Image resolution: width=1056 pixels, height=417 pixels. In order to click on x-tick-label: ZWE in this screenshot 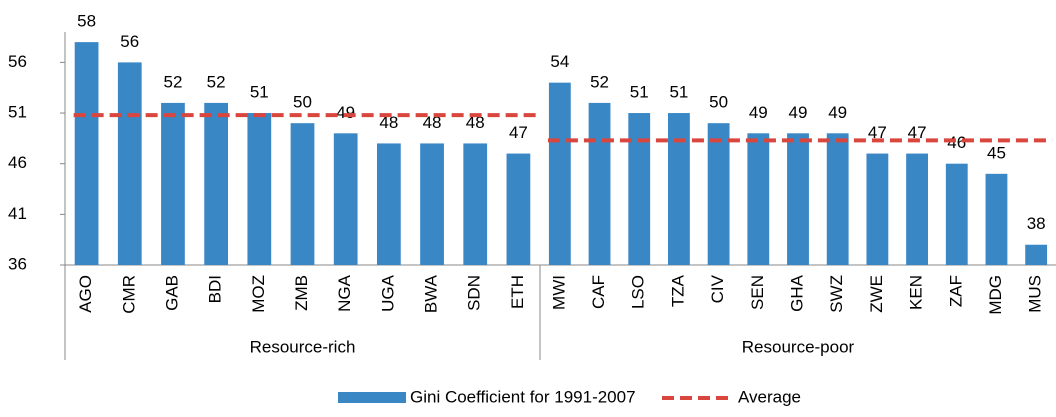, I will do `click(876, 294)`.